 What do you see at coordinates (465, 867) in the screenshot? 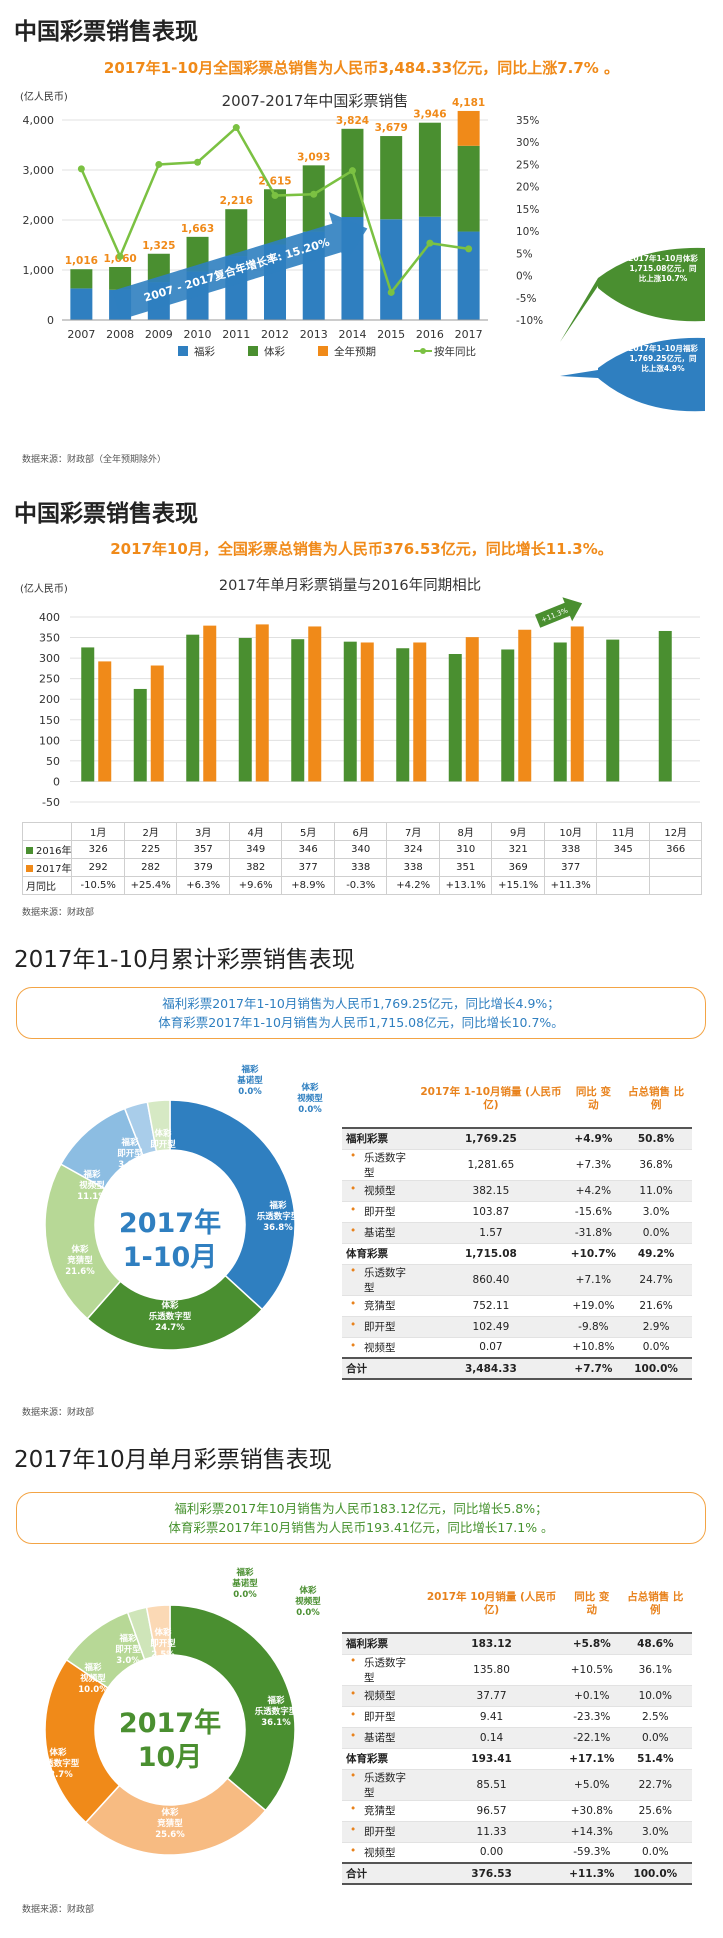
I see `monthly-table-cell: 351` at bounding box center [465, 867].